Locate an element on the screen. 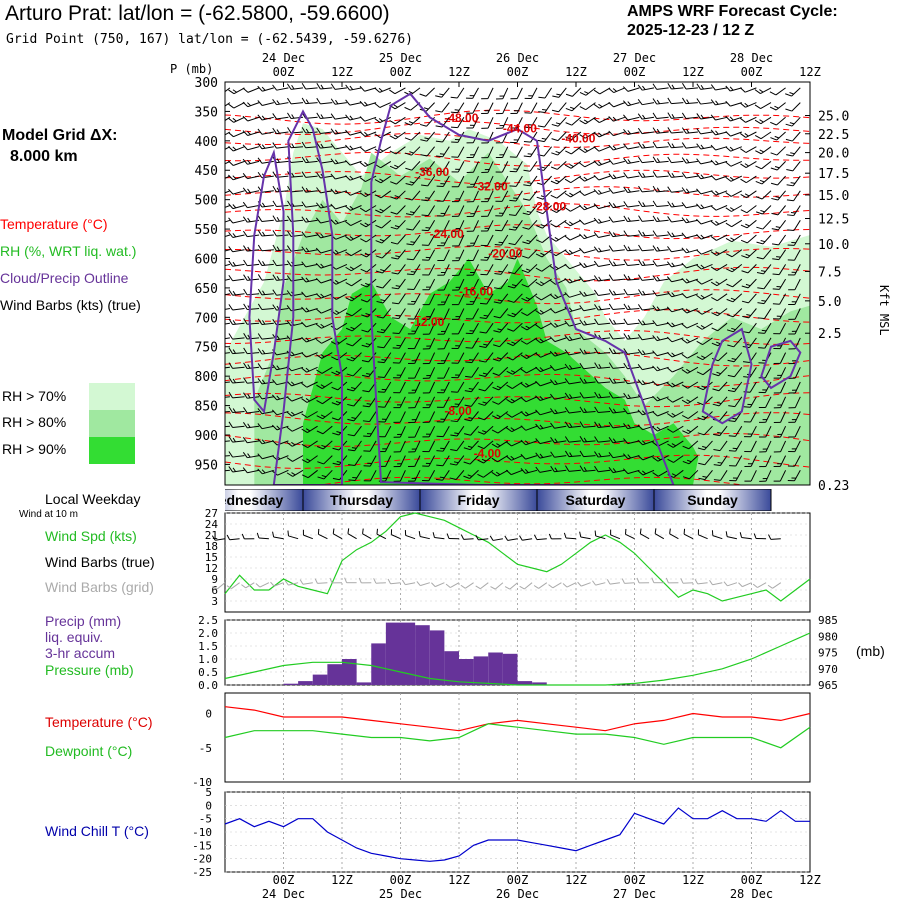 This screenshot has width=900, height=900. temperature-contour-label: -48.00 is located at coordinates (461, 118).